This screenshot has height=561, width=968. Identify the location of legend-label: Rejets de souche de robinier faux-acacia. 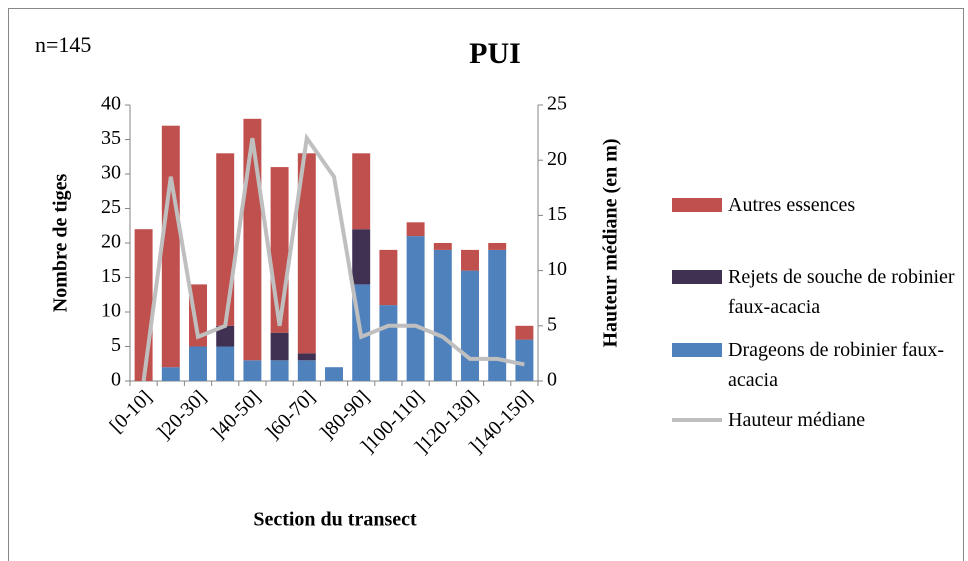
(841, 292).